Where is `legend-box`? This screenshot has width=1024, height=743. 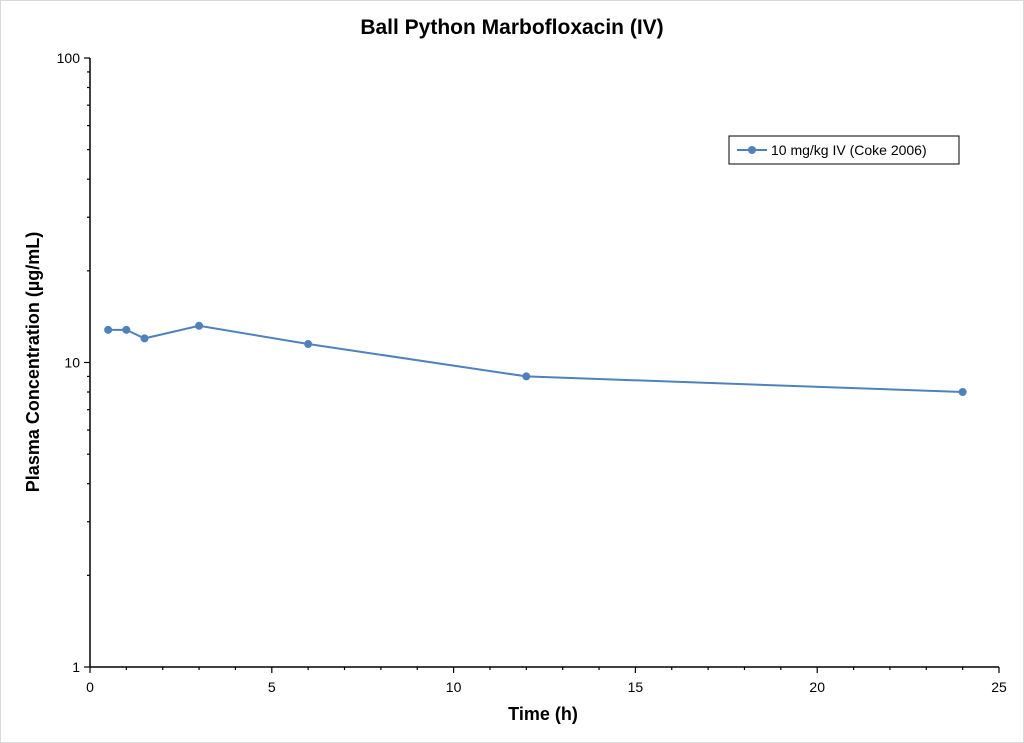
legend-box is located at coordinates (844, 150).